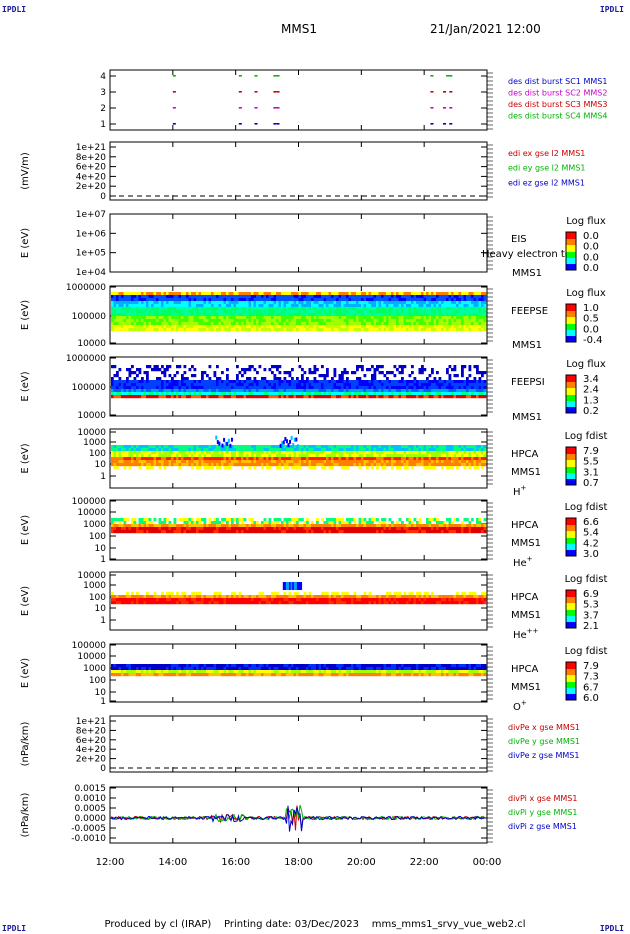 The image size is (630, 934). I want to click on feepsi-panel-colorbar-cell, so click(571, 383).